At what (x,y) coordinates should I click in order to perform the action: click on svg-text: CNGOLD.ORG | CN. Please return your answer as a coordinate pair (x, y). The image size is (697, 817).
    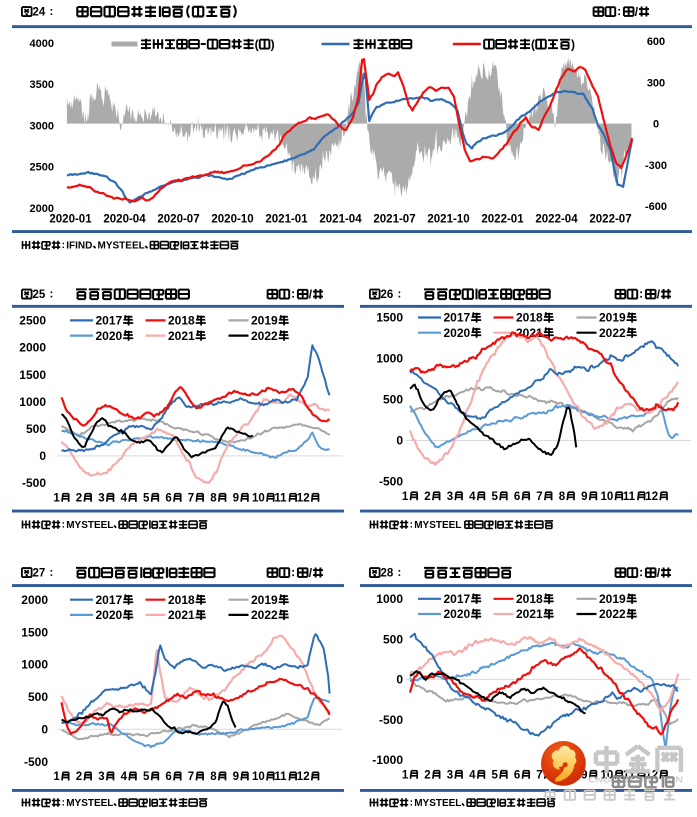
    Looking at the image, I should click on (635, 780).